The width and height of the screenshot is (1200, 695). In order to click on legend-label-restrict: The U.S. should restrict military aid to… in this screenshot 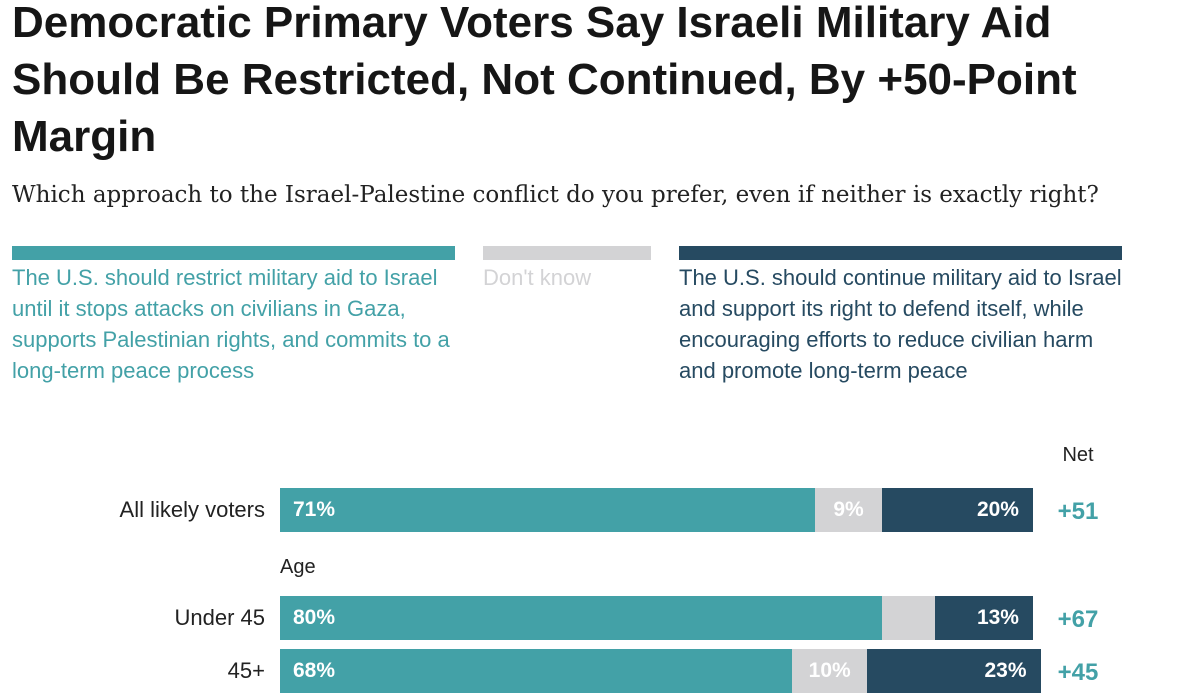, I will do `click(231, 324)`.